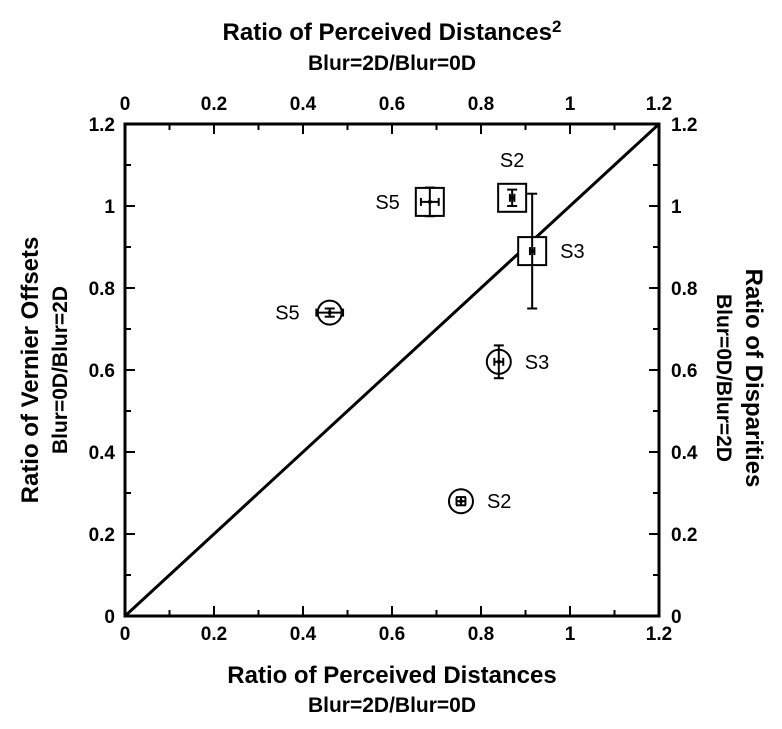 The image size is (782, 729). What do you see at coordinates (684, 125) in the screenshot?
I see `right-tick-label: 1.2` at bounding box center [684, 125].